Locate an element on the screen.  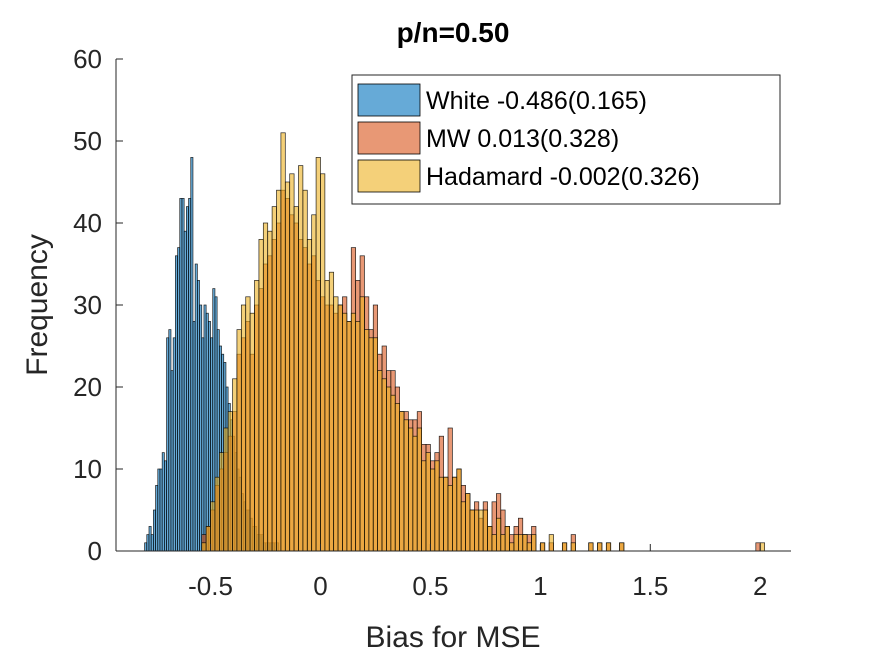
legend-label-2: Hadamard -0.002(0.326) is located at coordinates (563, 177).